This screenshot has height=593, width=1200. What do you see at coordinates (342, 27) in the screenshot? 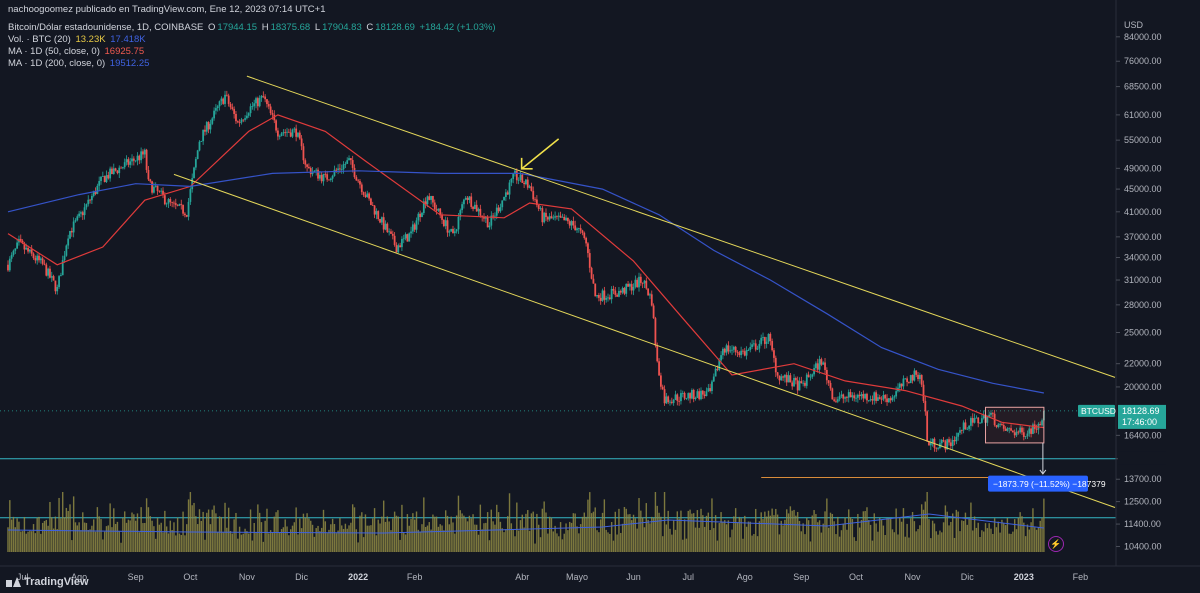
I see `low-value: 17904.83` at bounding box center [342, 27].